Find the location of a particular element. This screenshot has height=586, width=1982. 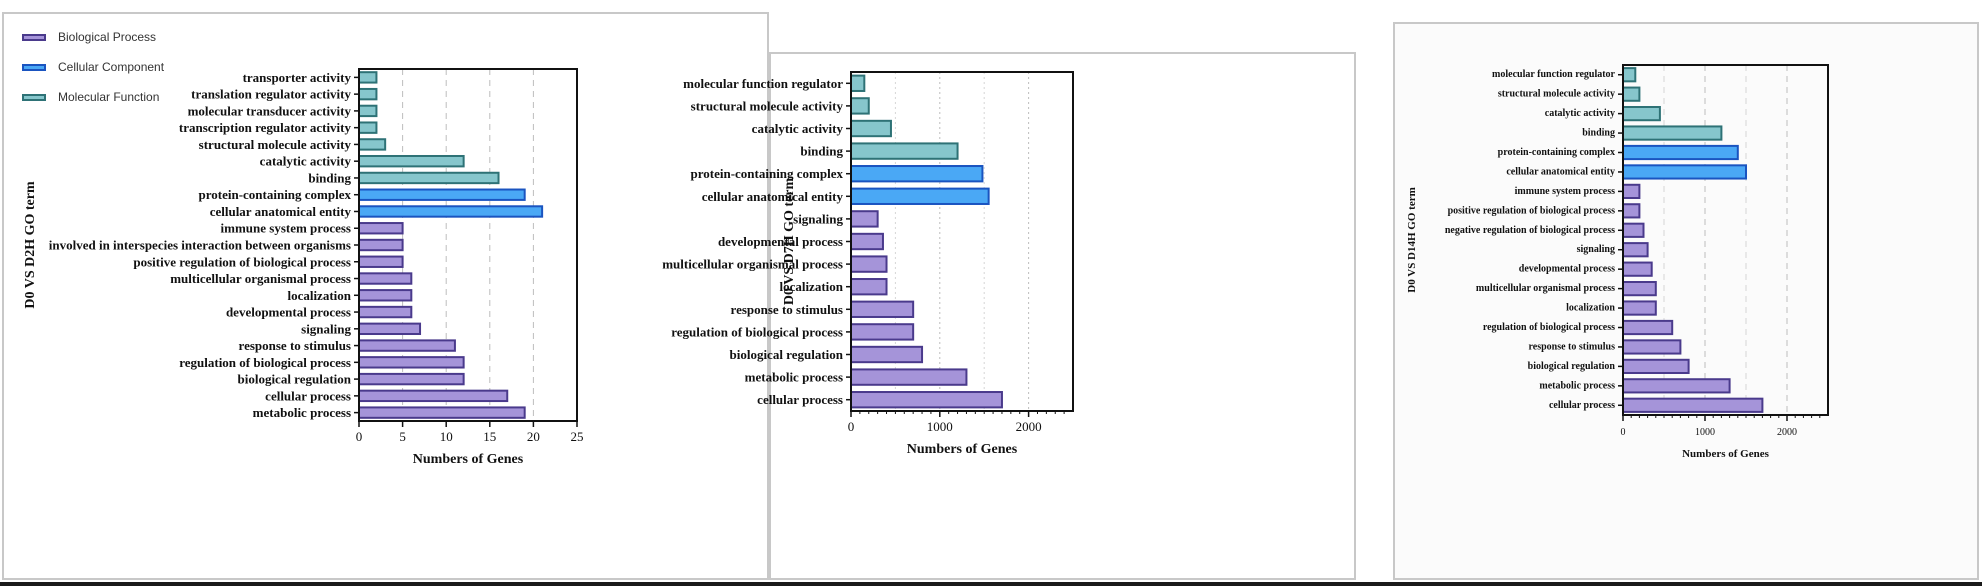

legend-item-cellular-component: Cellular Component is located at coordinates (93, 67).